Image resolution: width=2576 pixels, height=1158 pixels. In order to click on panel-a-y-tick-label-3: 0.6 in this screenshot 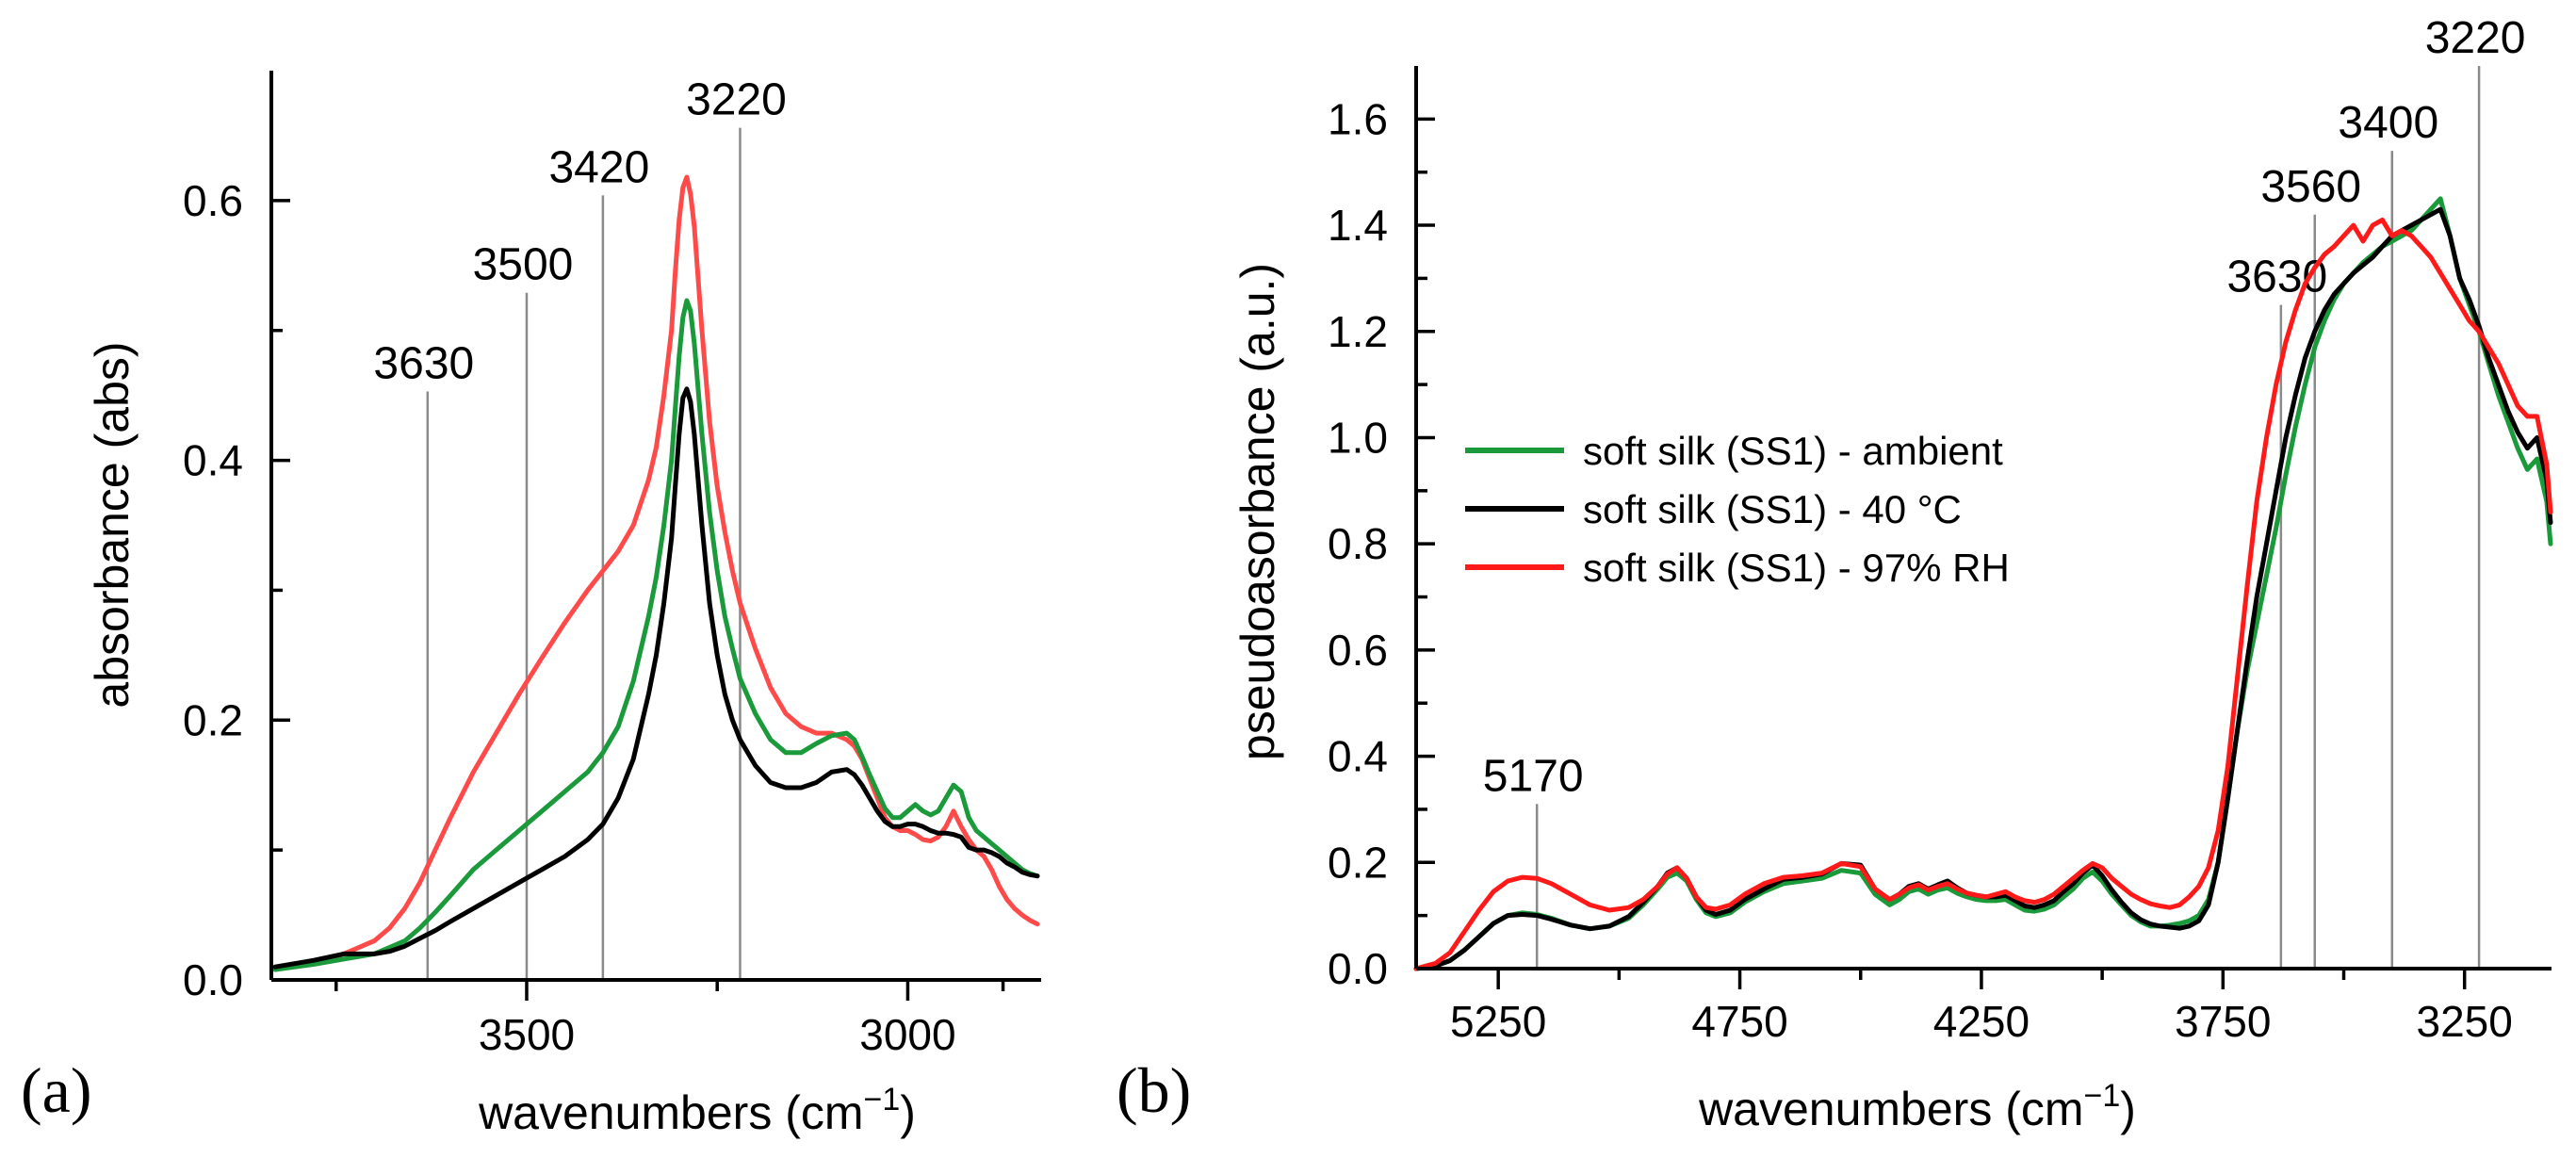, I will do `click(213, 201)`.